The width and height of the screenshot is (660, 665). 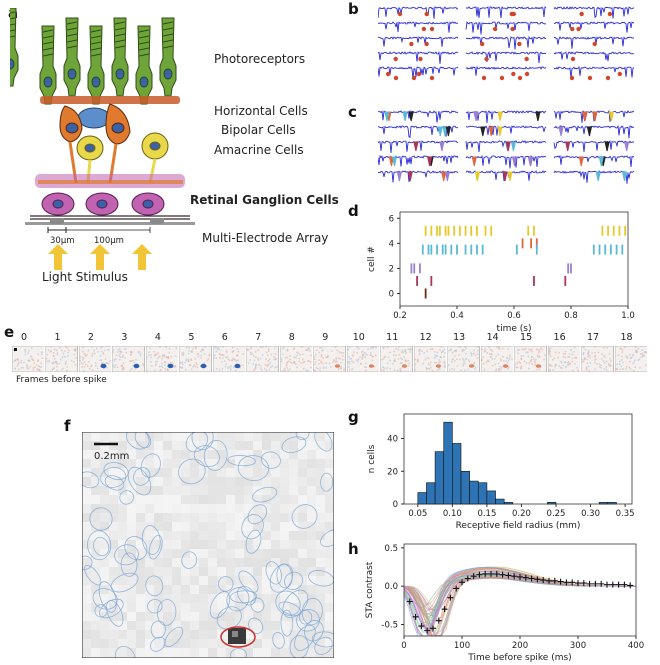 I want to click on sta-frame-strip: 0 1 2 3 4 5 6 7 8 9 10 11 12 13 14 15 16 17 18, so click(x=330, y=352).